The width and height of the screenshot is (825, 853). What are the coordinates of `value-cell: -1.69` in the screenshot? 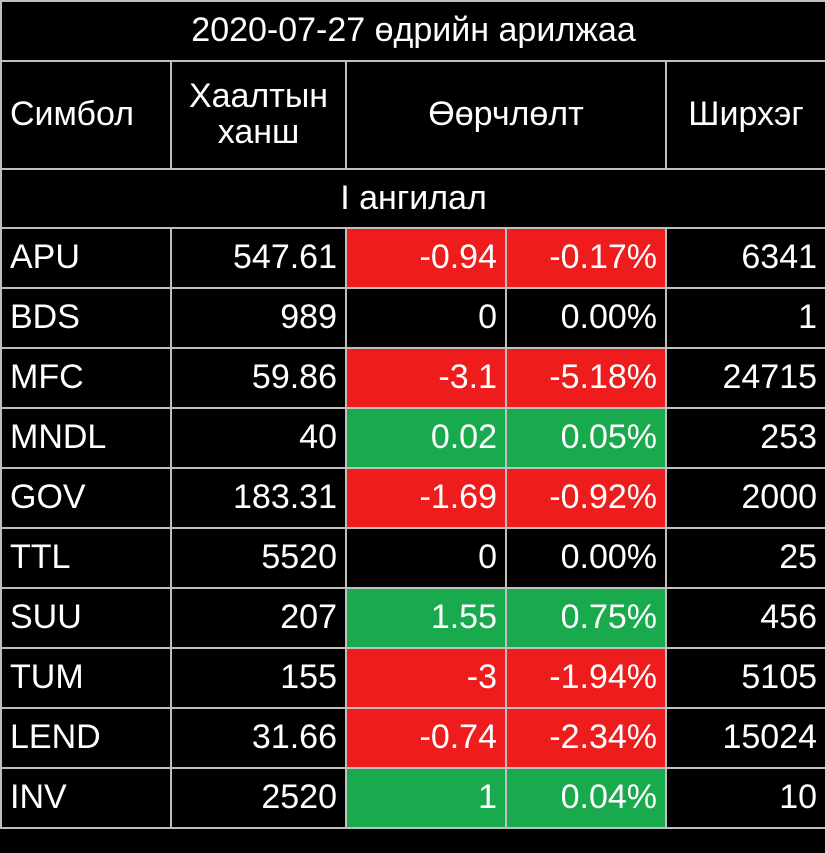 It's located at (426, 498).